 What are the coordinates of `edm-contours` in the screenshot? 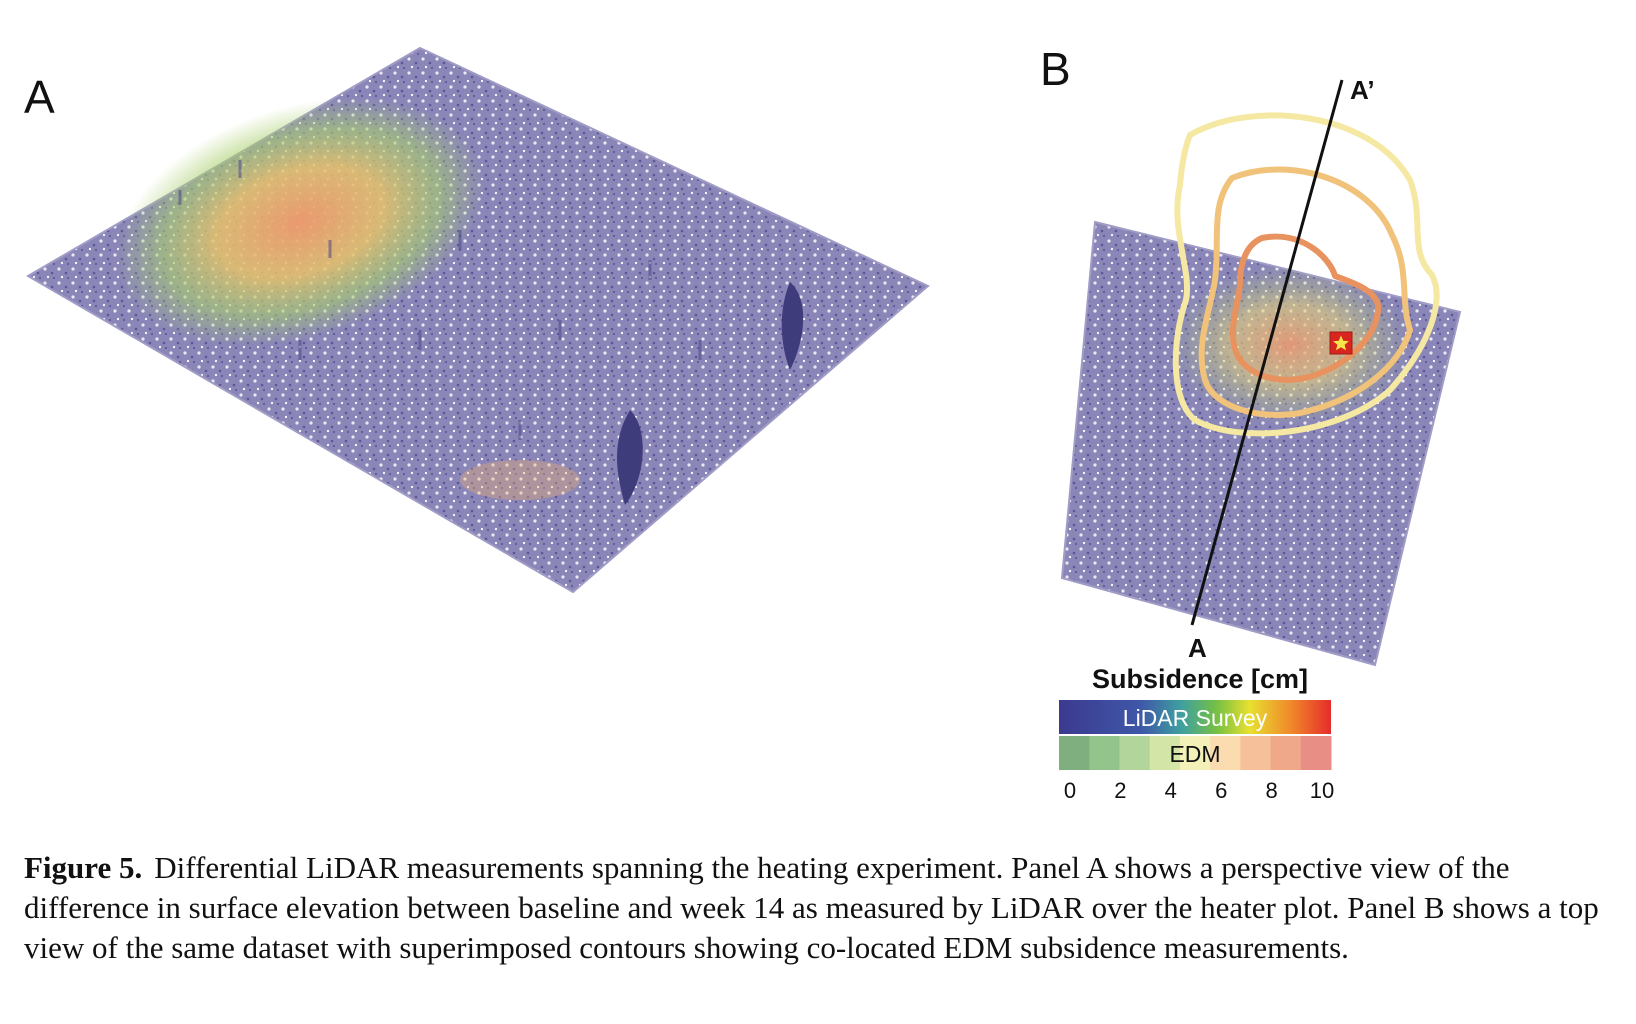 It's located at (1306, 274).